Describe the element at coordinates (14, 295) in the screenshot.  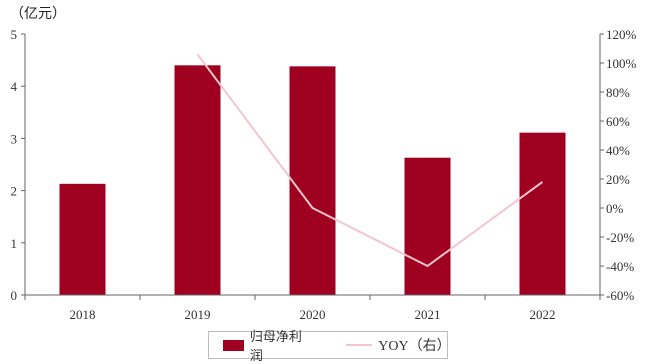
I see `left-tick-label: 0` at that location.